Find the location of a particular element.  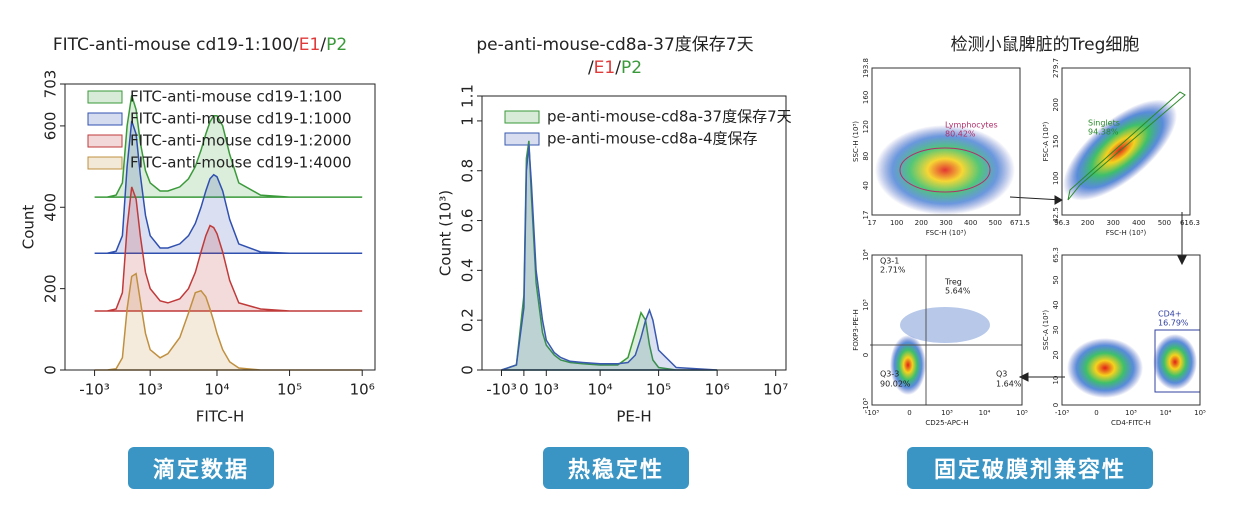

section-button: 热稳定性 is located at coordinates (616, 468).